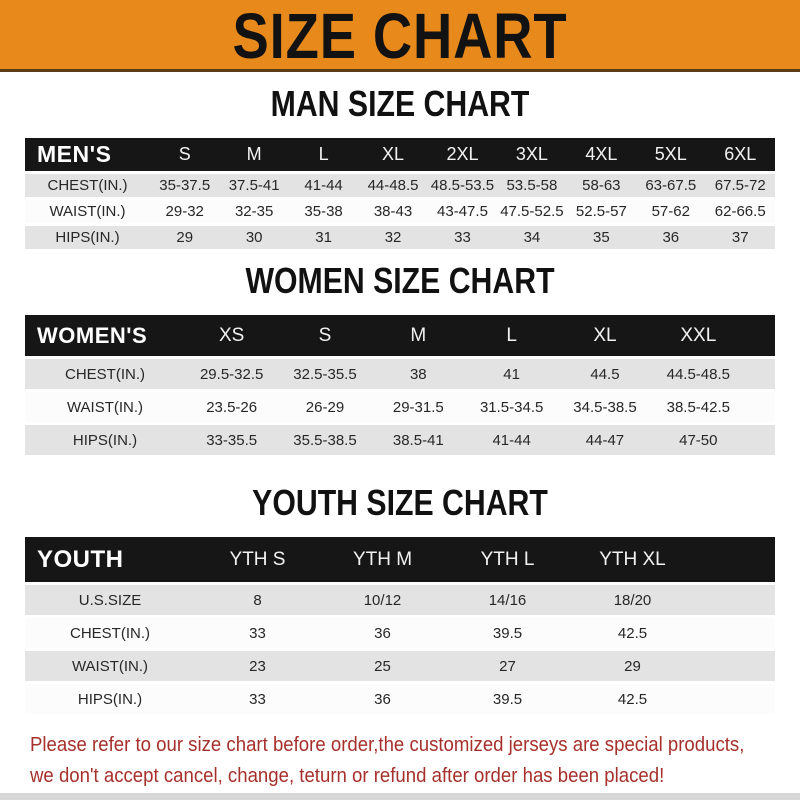 The height and width of the screenshot is (800, 800). Describe the element at coordinates (325, 440) in the screenshot. I see `size-cell: 35.5-38.5` at that location.